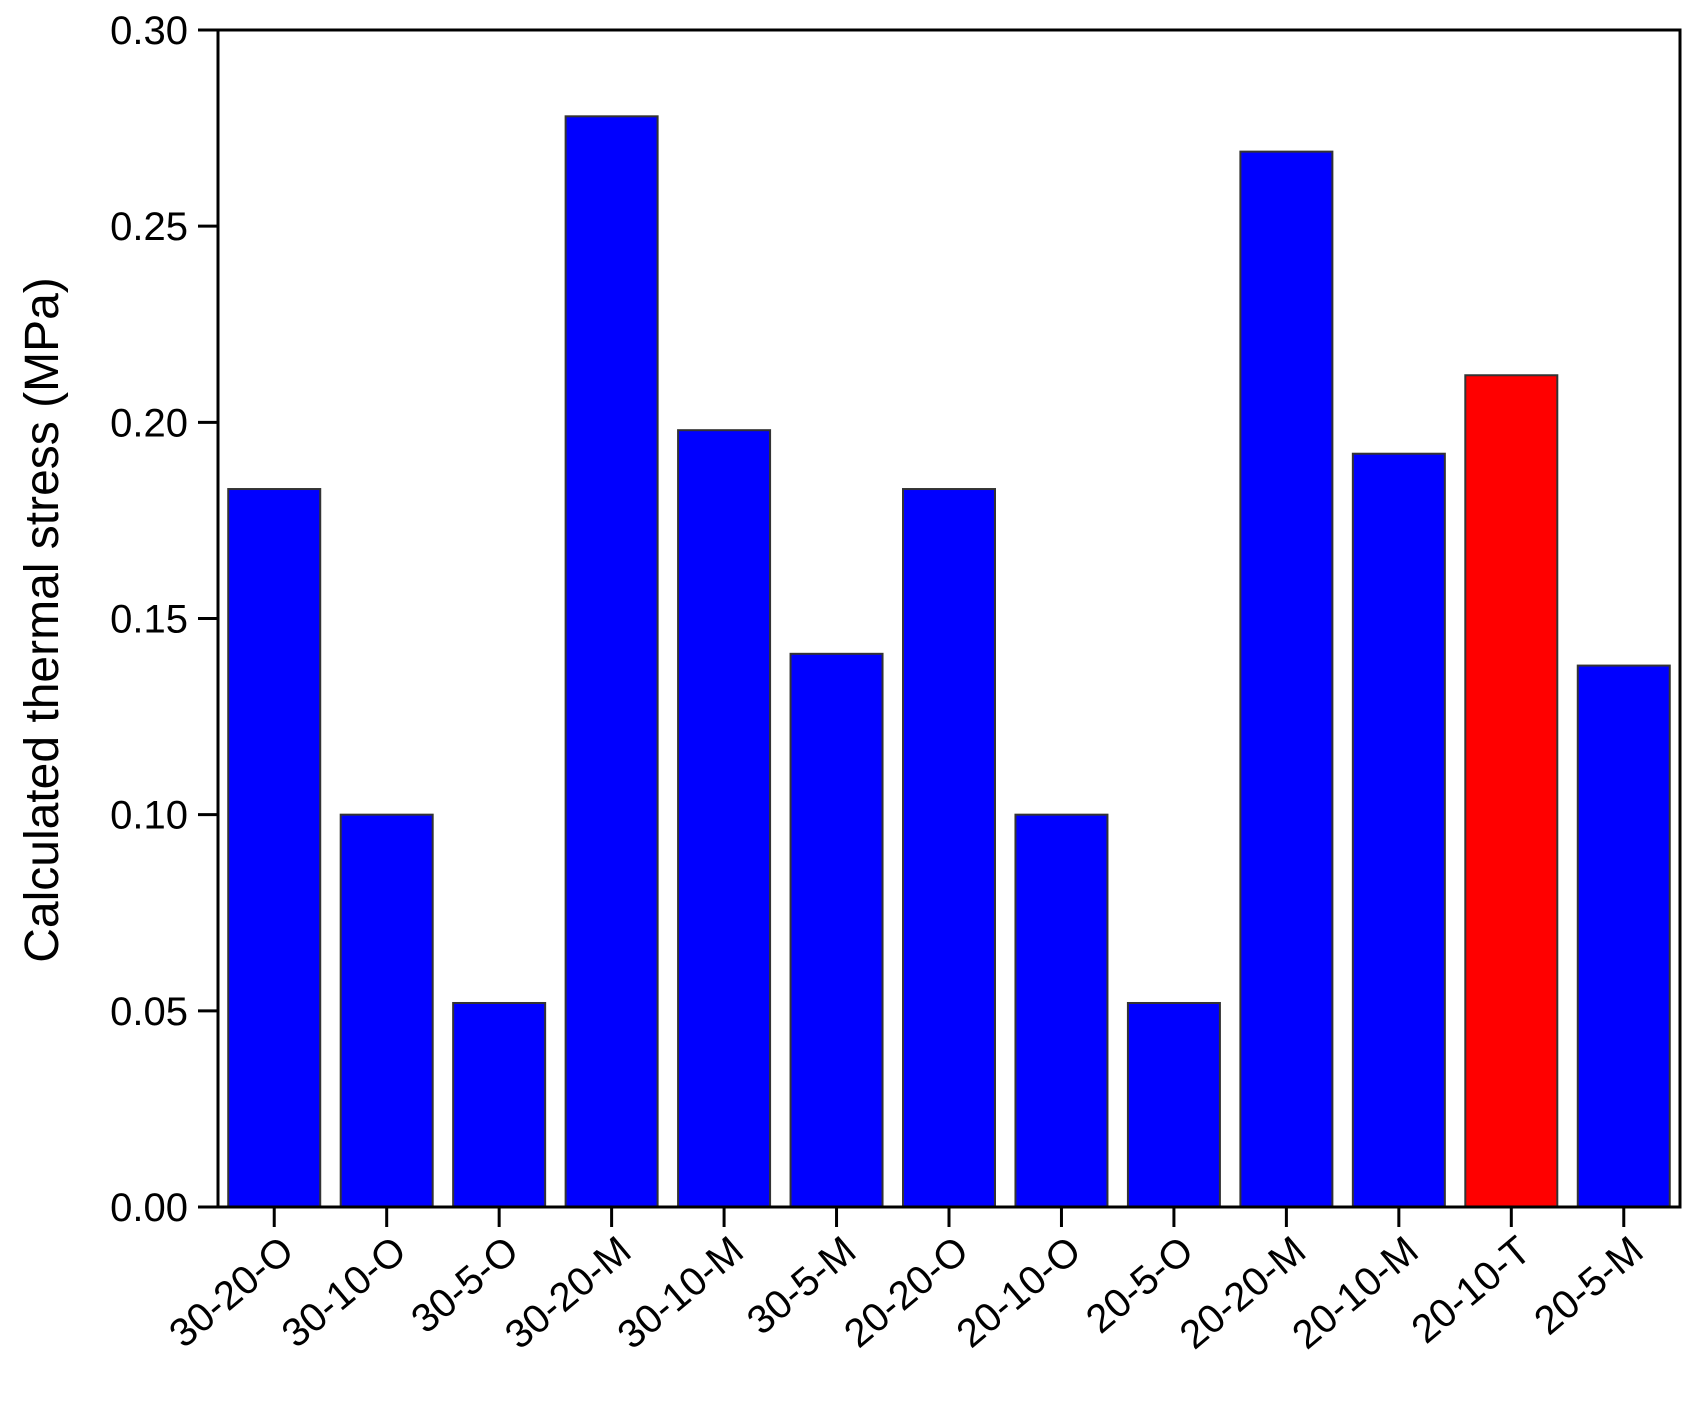 The height and width of the screenshot is (1418, 1686). Describe the element at coordinates (149, 31) in the screenshot. I see `y-tick-label: 0.30` at that location.